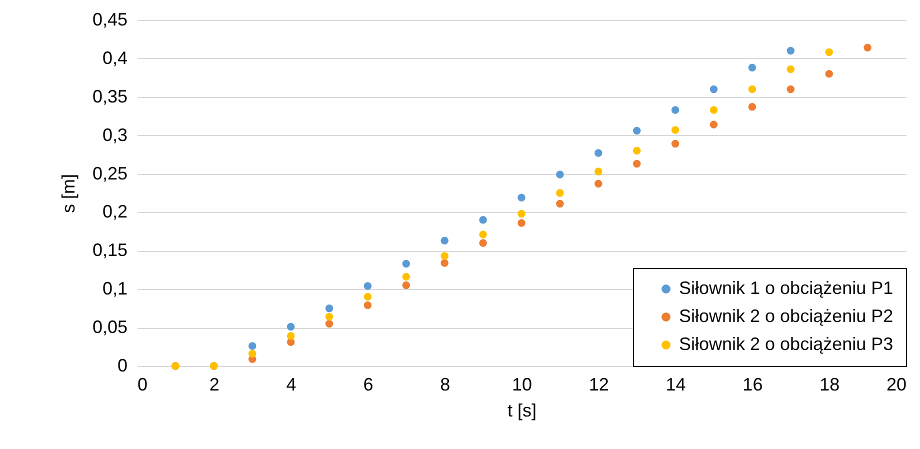  Describe the element at coordinates (115, 212) in the screenshot. I see `y-tick-label: 0,2` at that location.